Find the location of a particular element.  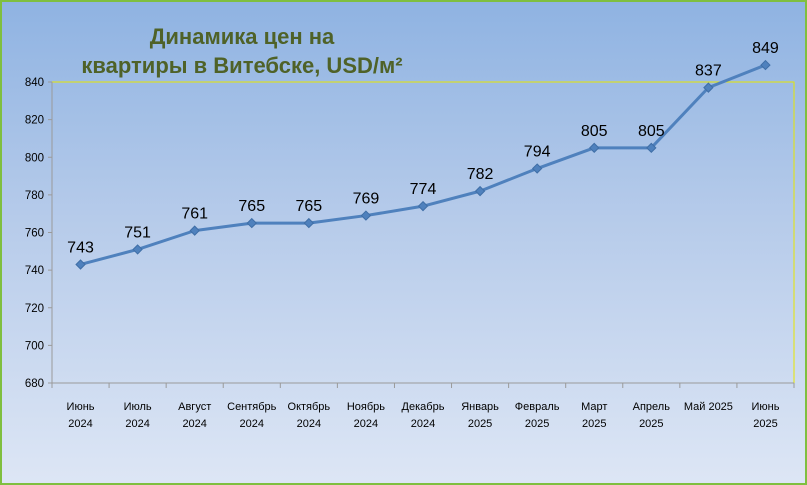

x-tick-label: Октябрь is located at coordinates (309, 407).